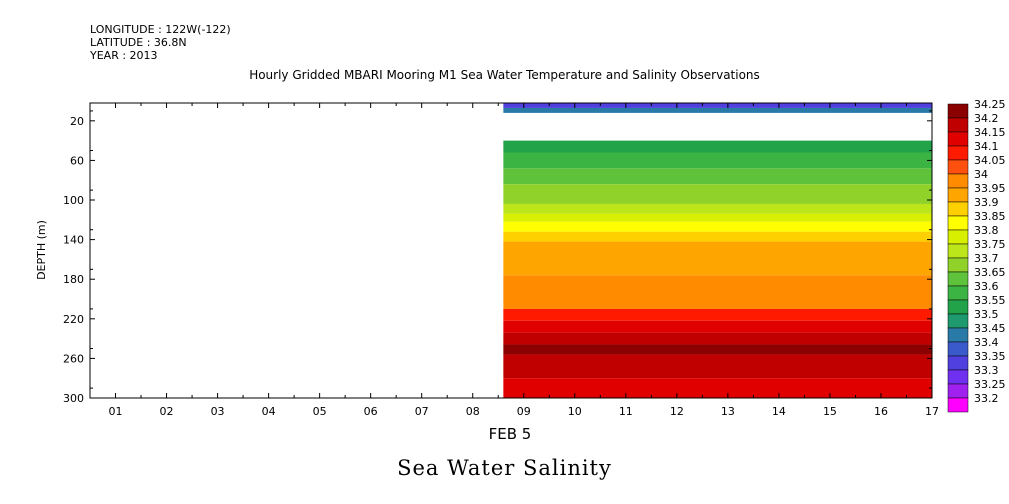 This screenshot has width=1009, height=504. What do you see at coordinates (77, 121) in the screenshot?
I see `y-tick-label: 20` at bounding box center [77, 121].